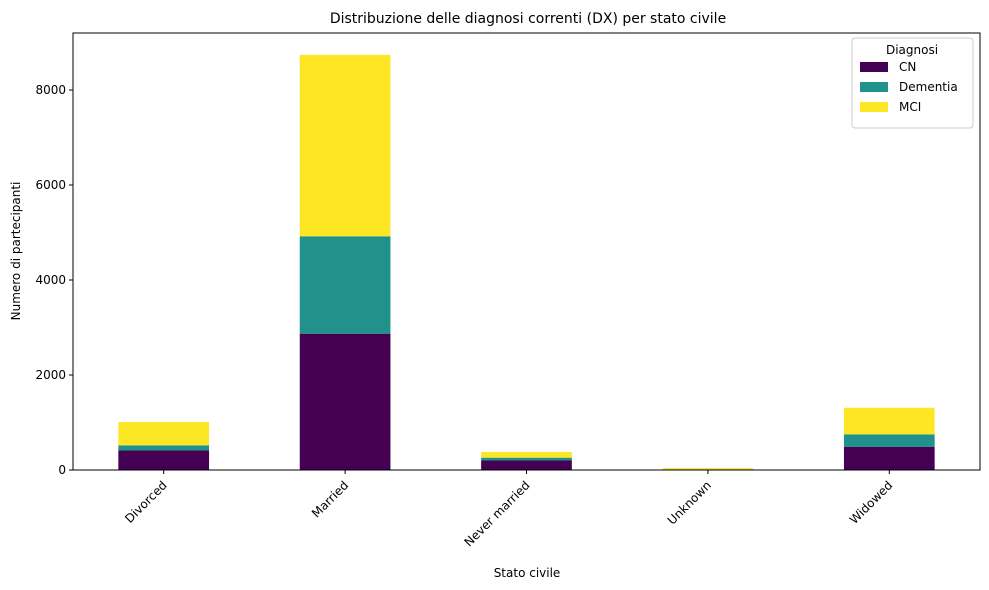 The height and width of the screenshot is (590, 989). What do you see at coordinates (871, 502) in the screenshot?
I see `x-tick-label: Widowed` at bounding box center [871, 502].